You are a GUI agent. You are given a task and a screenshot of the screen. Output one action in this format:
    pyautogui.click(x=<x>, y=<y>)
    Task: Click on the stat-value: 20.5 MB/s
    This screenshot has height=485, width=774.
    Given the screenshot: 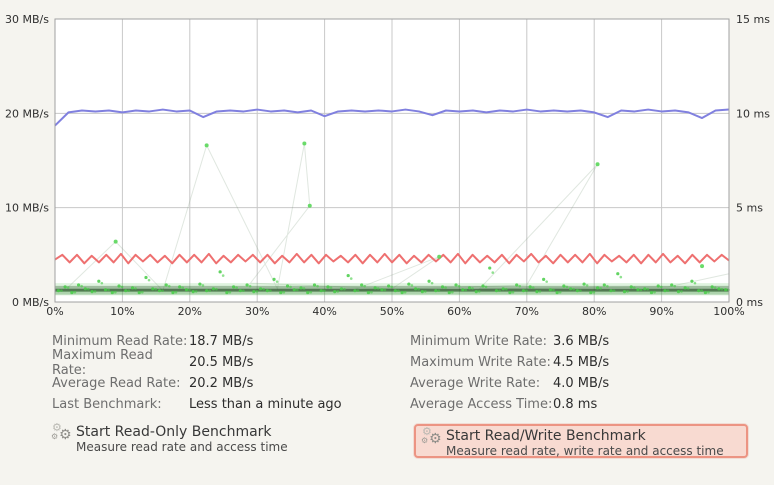 What is the action you would take?
    pyautogui.click(x=221, y=362)
    